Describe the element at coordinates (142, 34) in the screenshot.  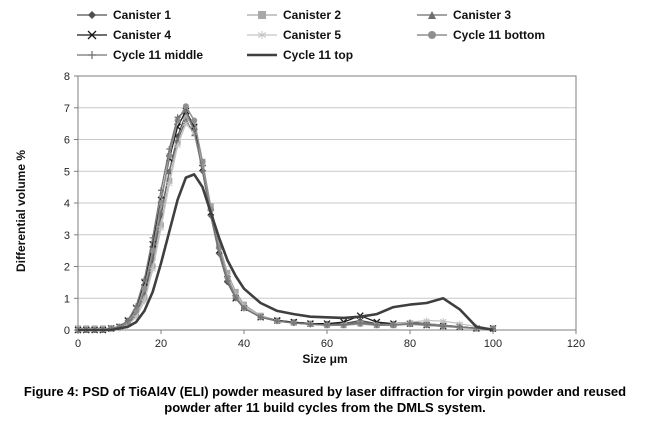
I see `legend-label: Canister 4` at that location.